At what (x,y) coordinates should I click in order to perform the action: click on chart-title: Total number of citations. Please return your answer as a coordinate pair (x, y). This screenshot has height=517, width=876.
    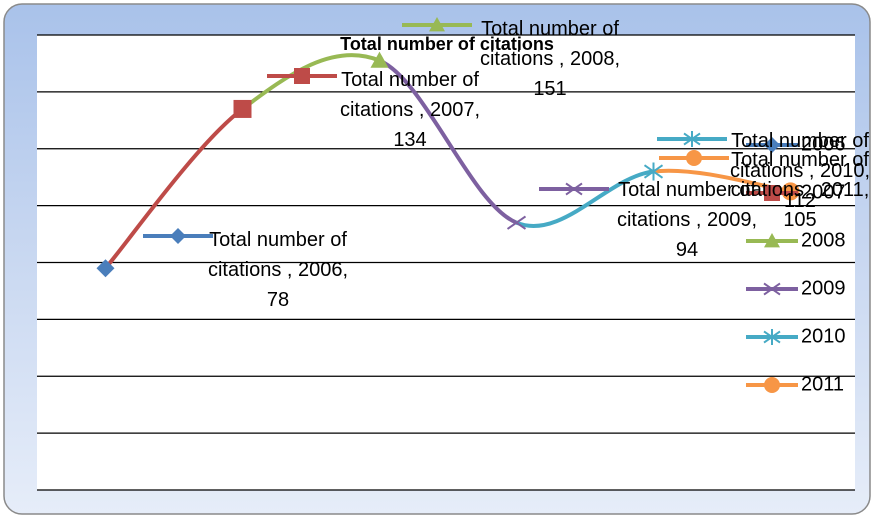
    Looking at the image, I should click on (447, 44).